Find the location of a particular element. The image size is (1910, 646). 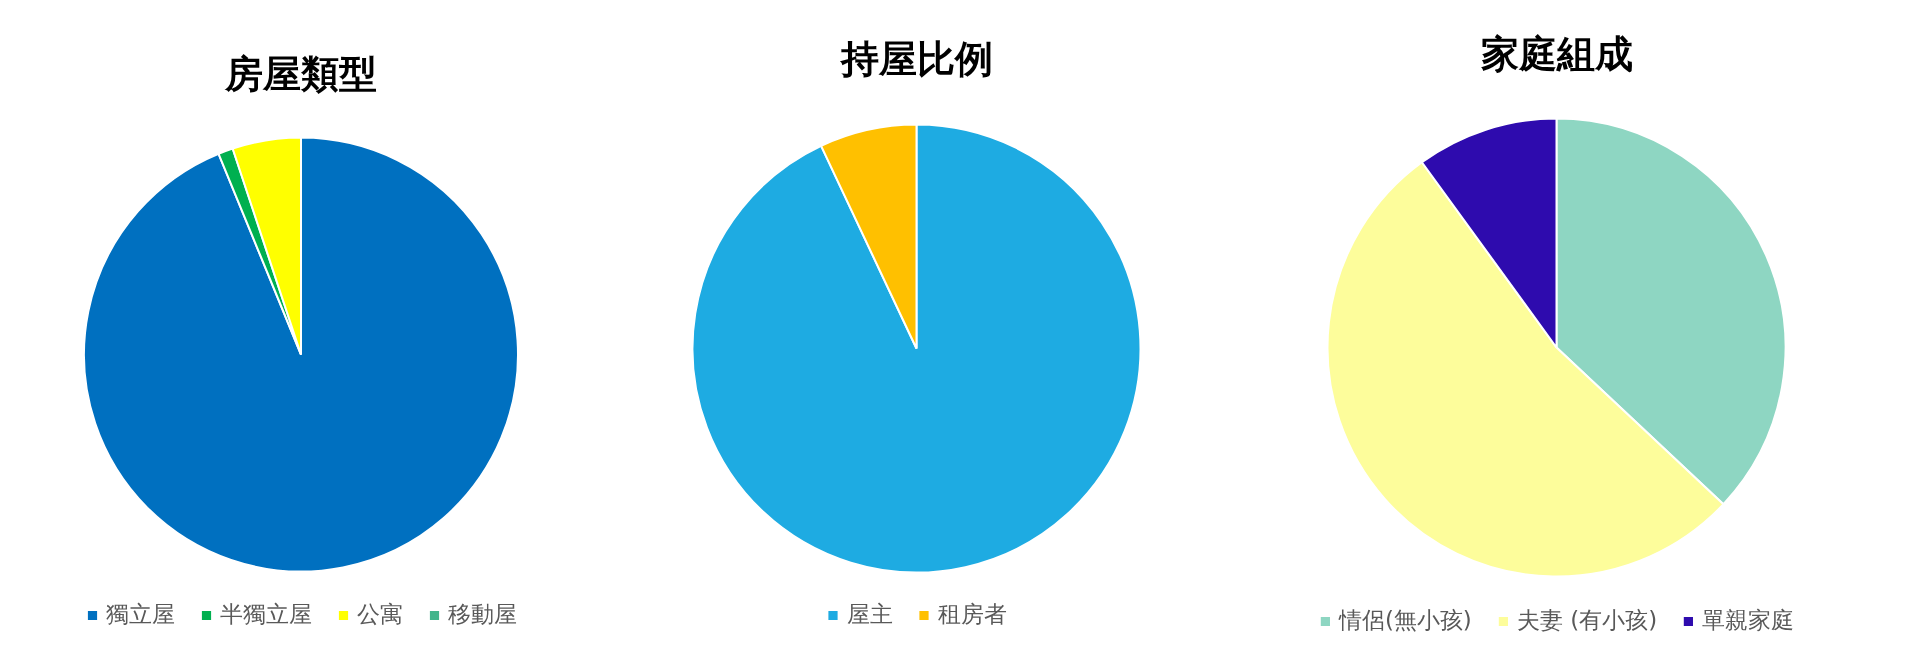

legend-label: 公寓 is located at coordinates (379, 614).